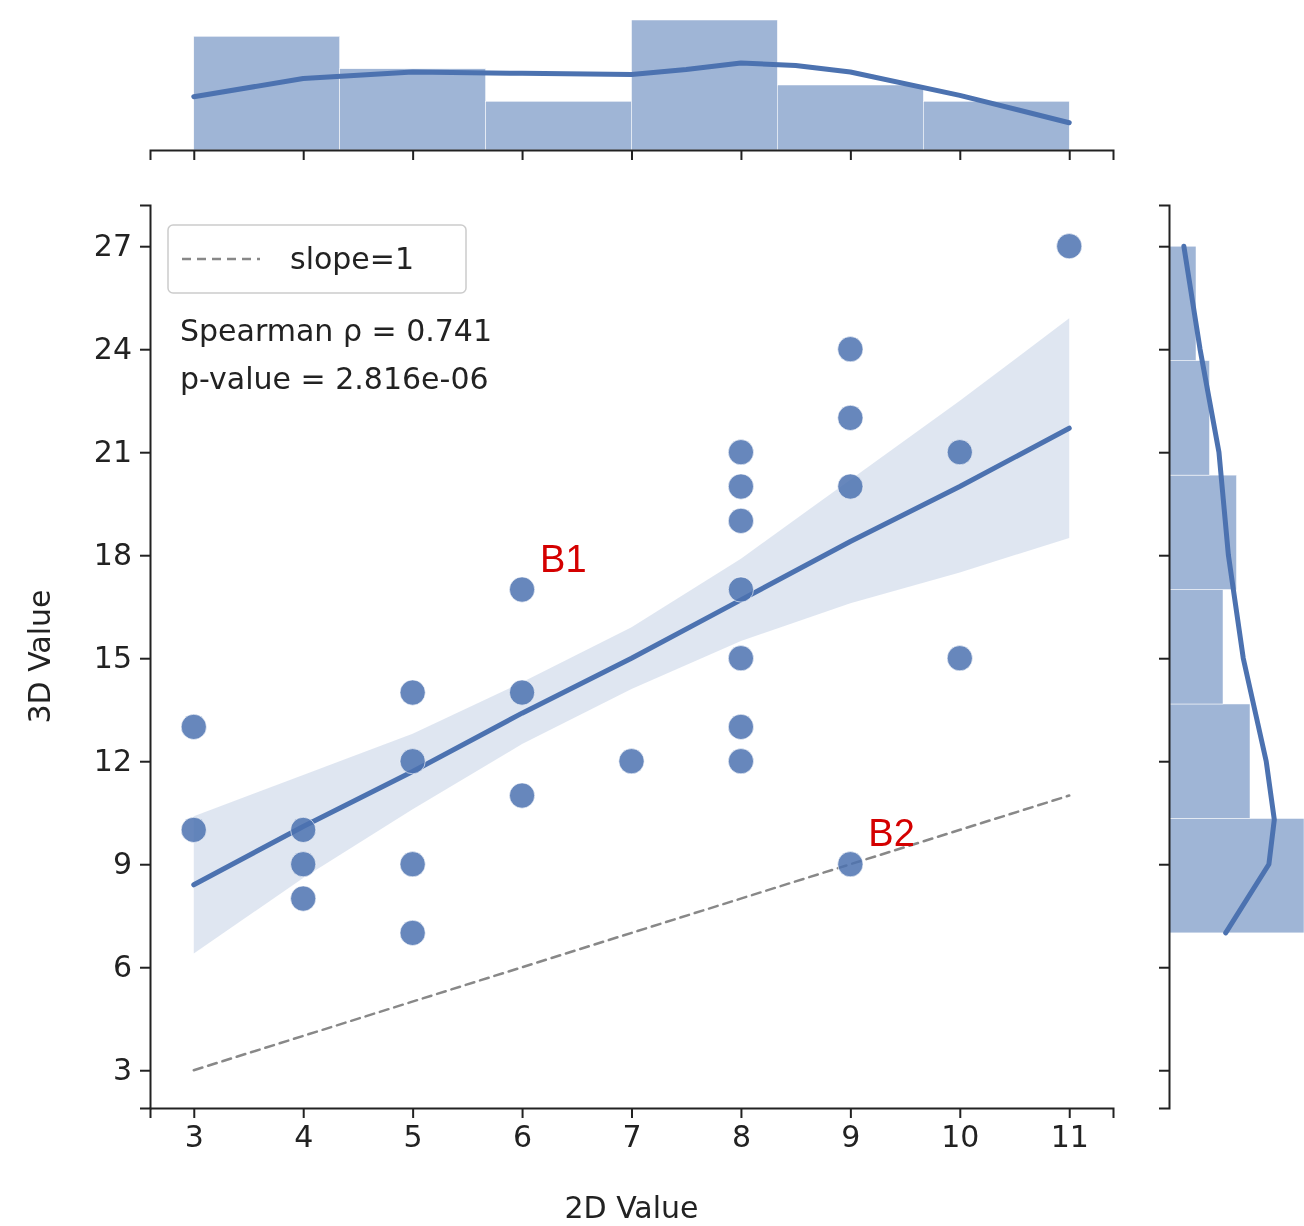  What do you see at coordinates (336, 330) in the screenshot?
I see `annotation: Spearman ρ = 0.741` at bounding box center [336, 330].